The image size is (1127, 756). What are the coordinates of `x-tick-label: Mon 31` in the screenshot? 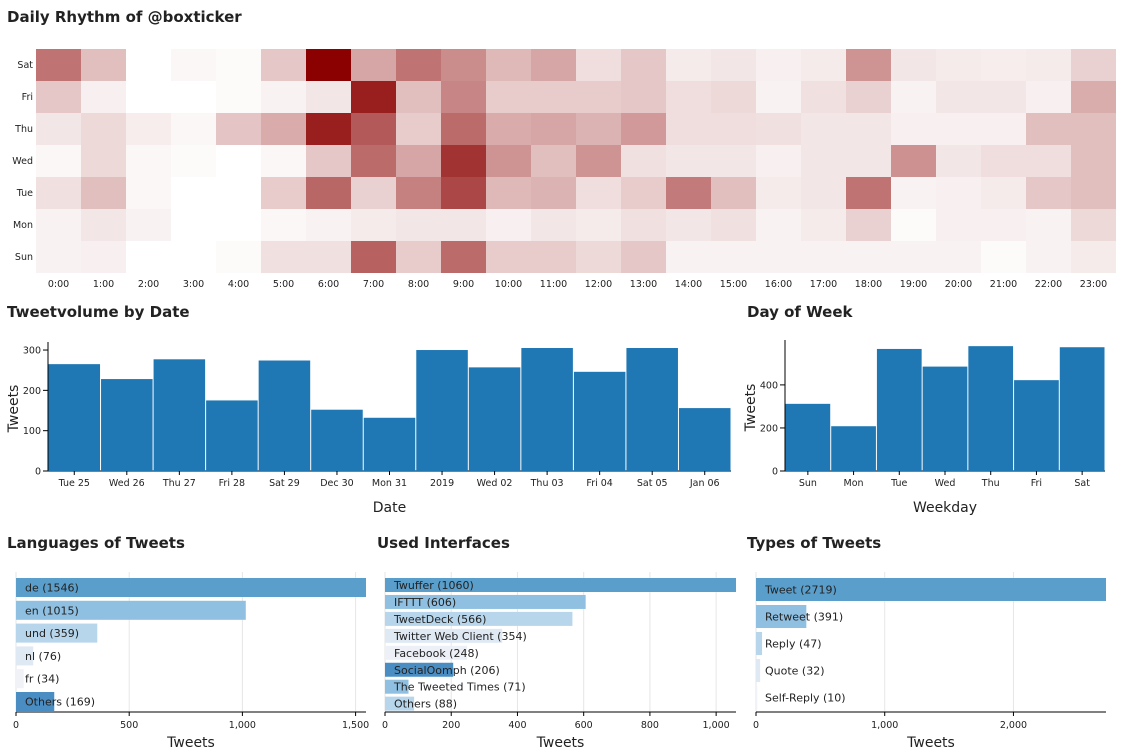 It's located at (389, 483).